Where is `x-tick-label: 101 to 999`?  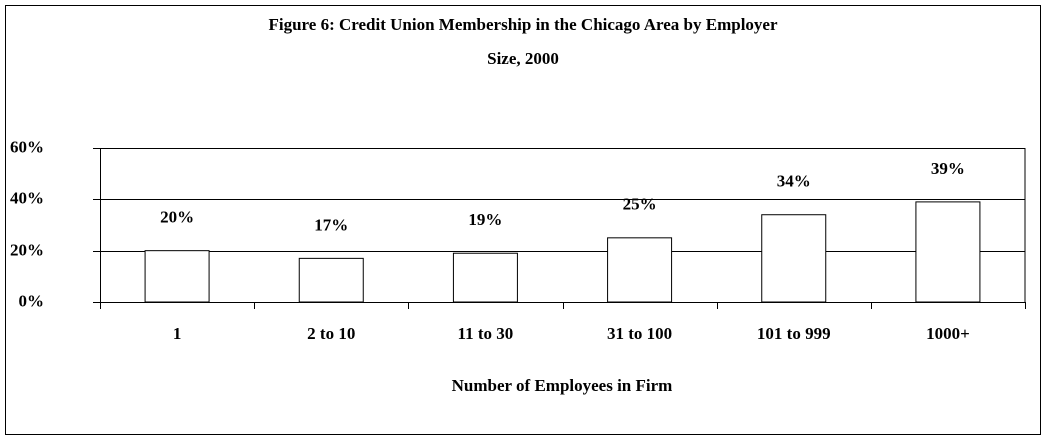 x-tick-label: 101 to 999 is located at coordinates (794, 333).